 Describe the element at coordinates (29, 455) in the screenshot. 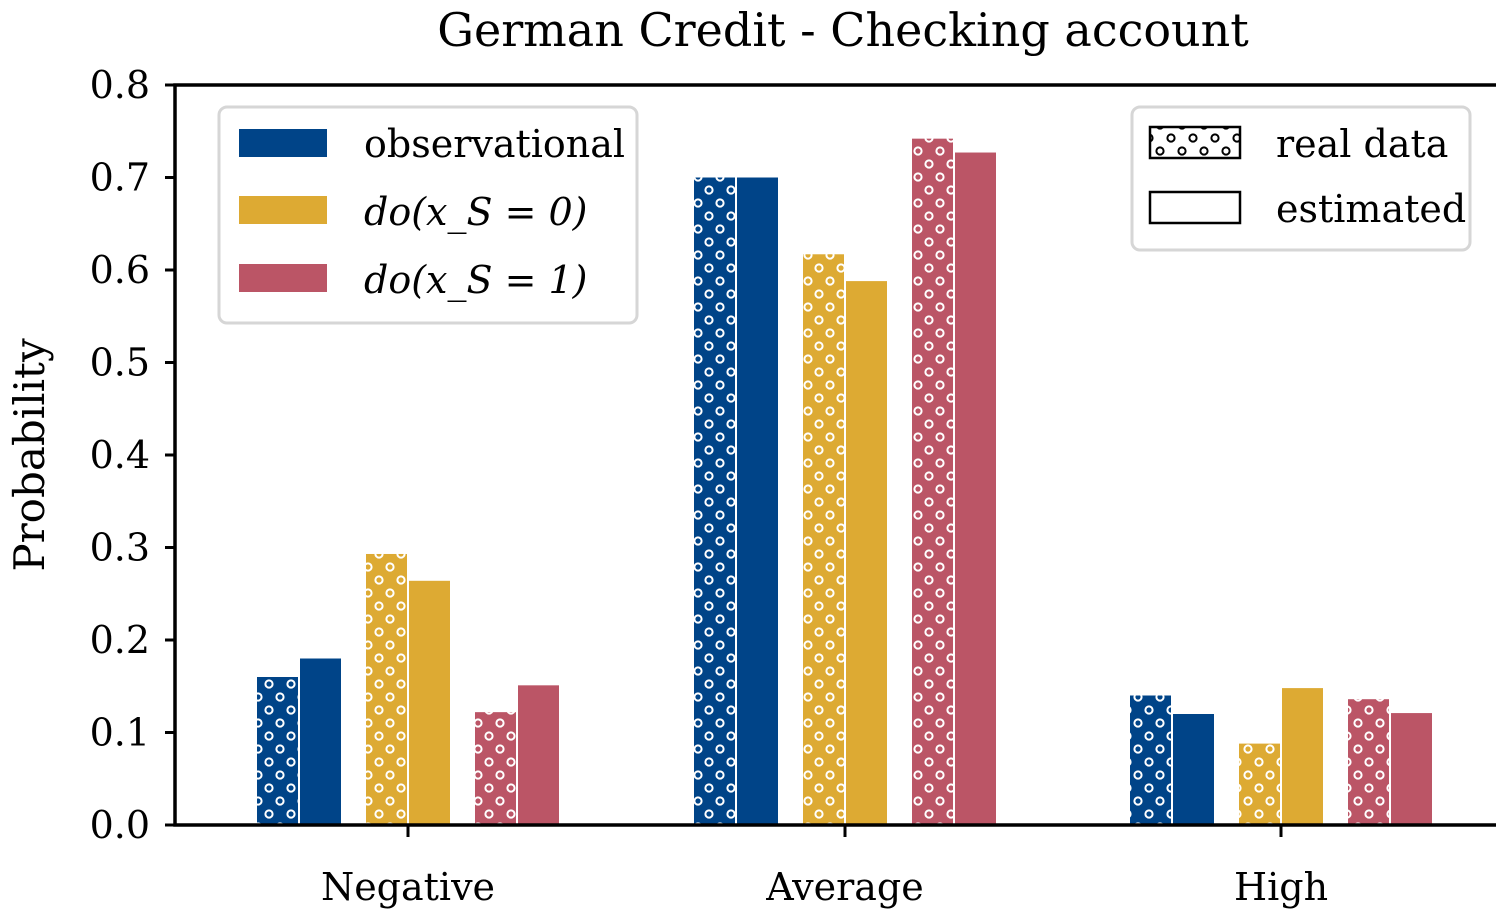

I see `y-axis-label: Probability` at that location.